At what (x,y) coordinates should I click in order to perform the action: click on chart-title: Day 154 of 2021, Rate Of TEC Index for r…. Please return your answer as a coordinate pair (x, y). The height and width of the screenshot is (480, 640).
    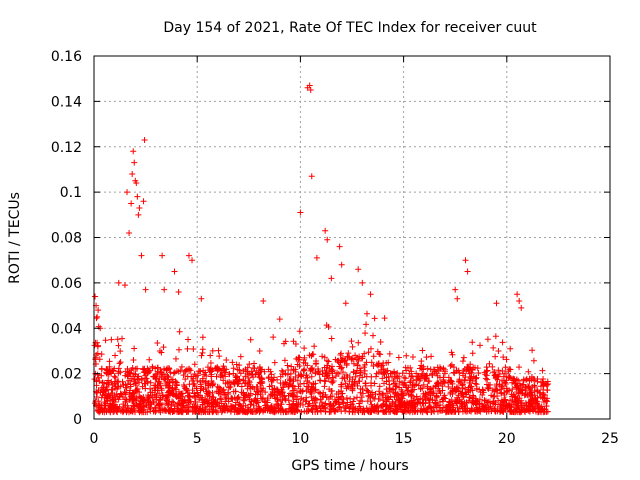
    Looking at the image, I should click on (350, 28).